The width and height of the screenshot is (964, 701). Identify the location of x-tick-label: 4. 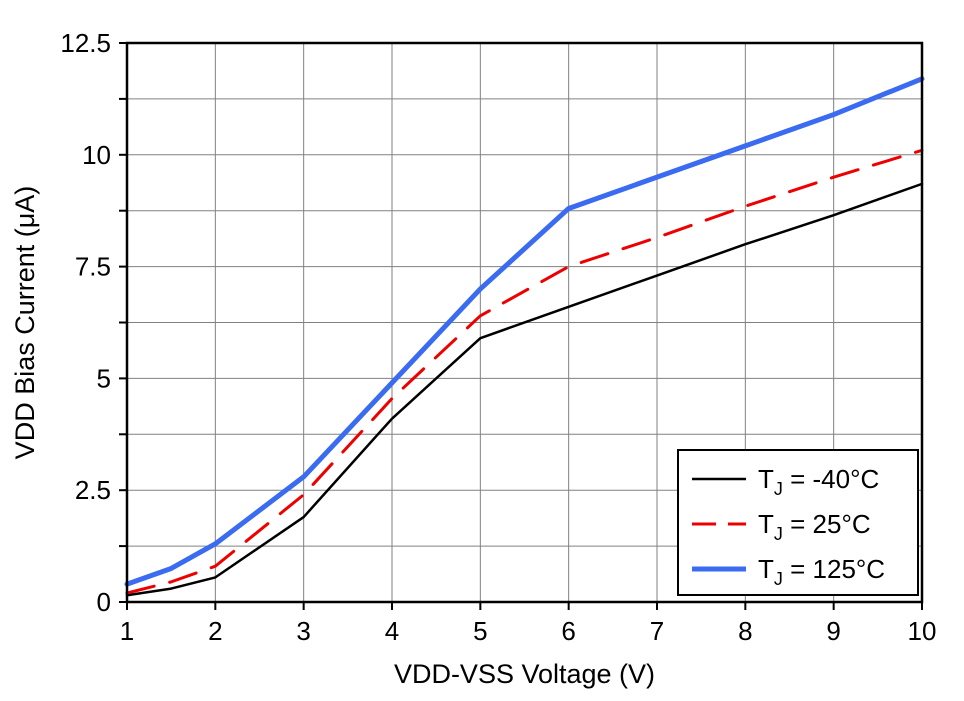
(392, 631).